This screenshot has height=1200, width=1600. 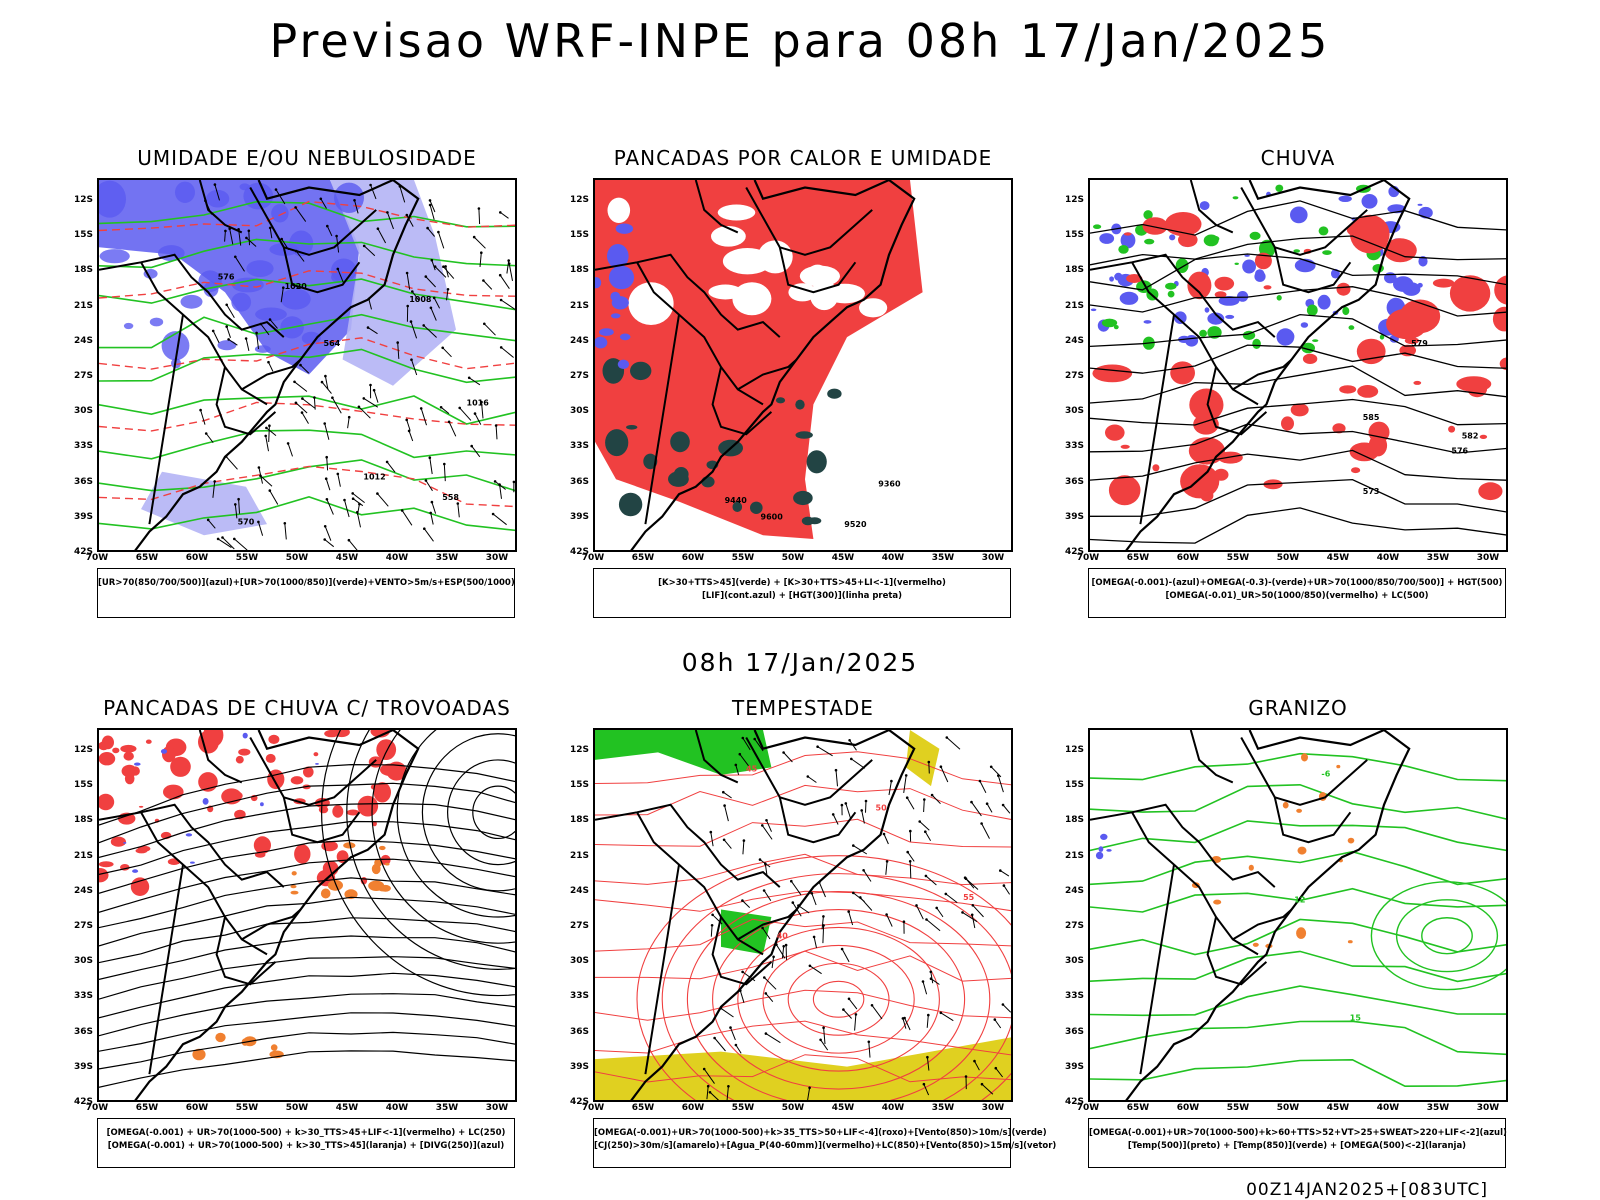 What do you see at coordinates (1238, 1108) in the screenshot?
I see `longitude-tick-label: 55W` at bounding box center [1238, 1108].